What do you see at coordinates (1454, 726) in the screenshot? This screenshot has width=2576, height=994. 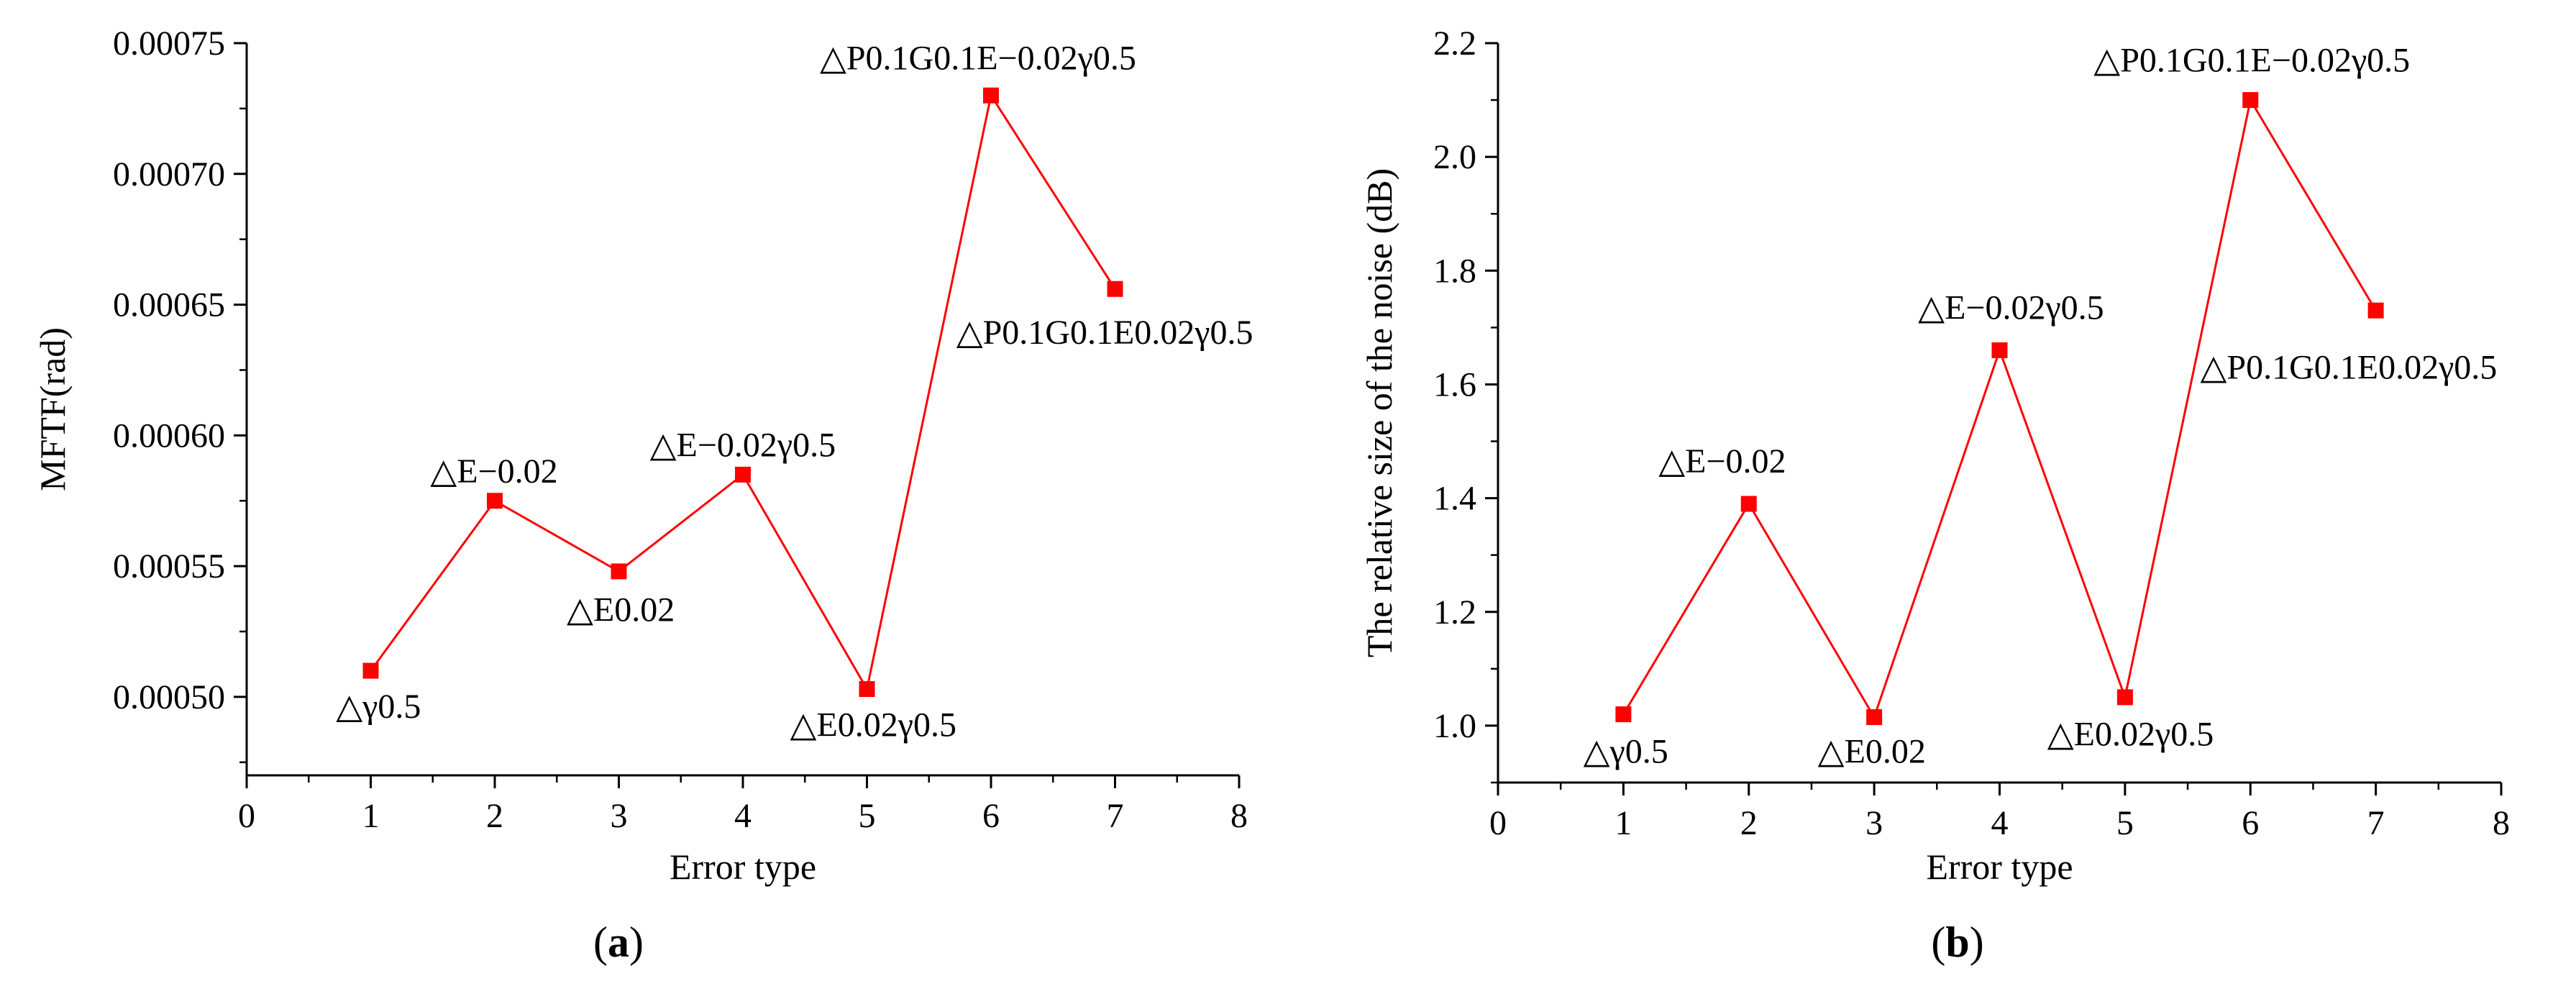 I see `y-tick-label: 1.0` at bounding box center [1454, 726].